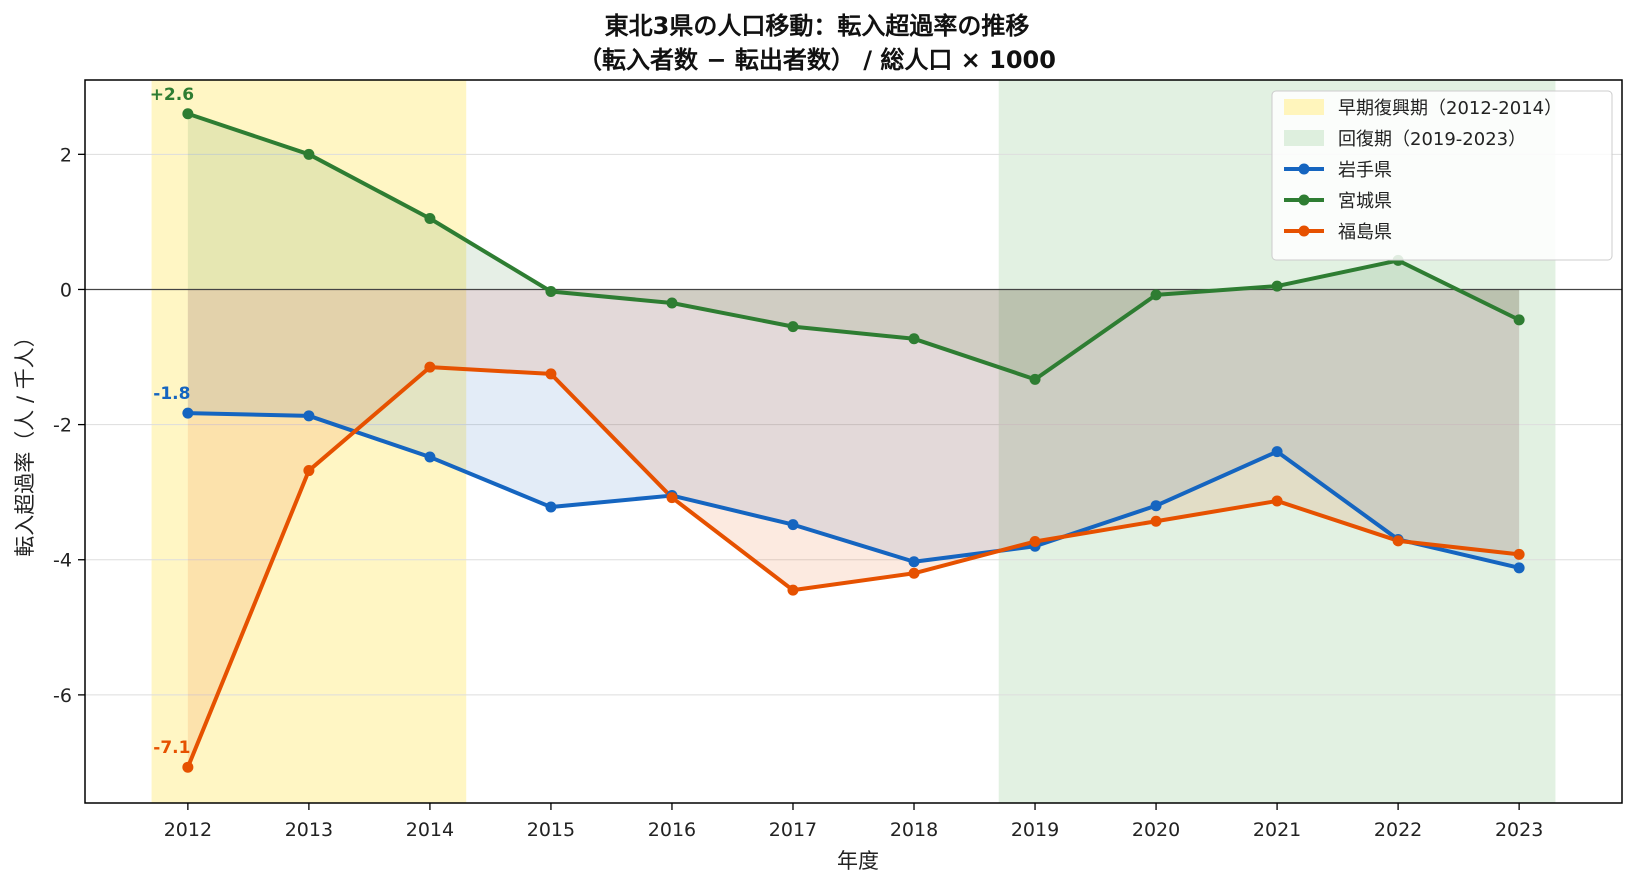  Describe the element at coordinates (1365, 170) in the screenshot. I see `legend-label-series-0: 岩手県` at that location.